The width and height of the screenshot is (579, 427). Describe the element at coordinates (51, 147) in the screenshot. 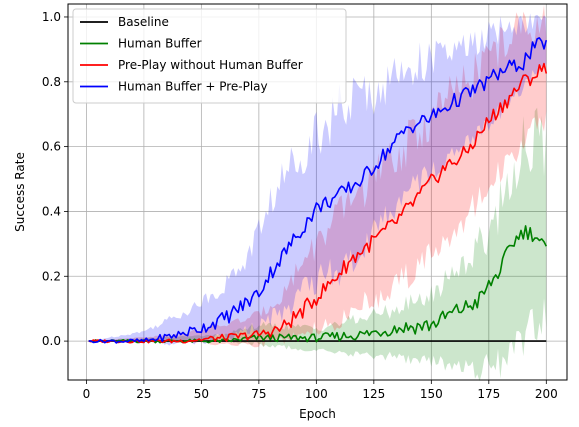

I see `y-tick-label: 0.6` at that location.